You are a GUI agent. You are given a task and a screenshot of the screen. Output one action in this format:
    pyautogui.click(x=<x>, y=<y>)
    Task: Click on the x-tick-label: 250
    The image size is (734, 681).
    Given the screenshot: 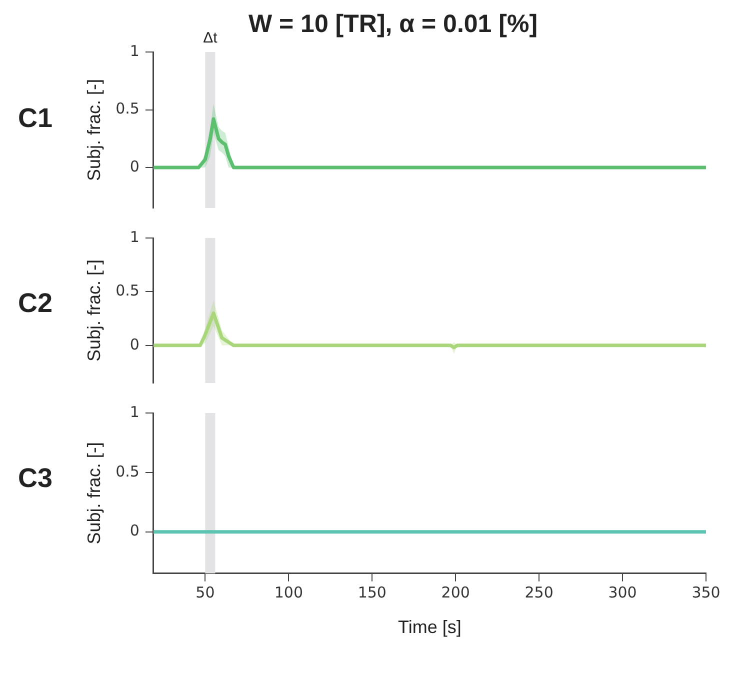 What is the action you would take?
    pyautogui.click(x=539, y=592)
    